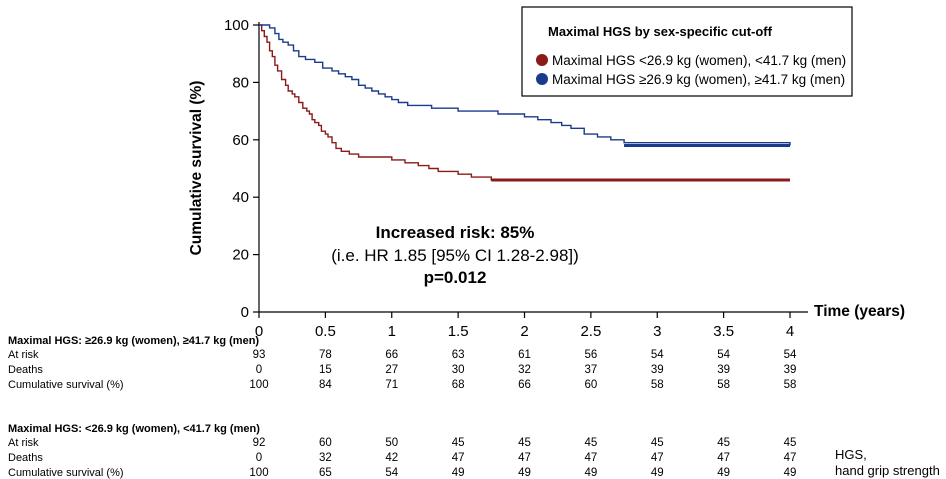 The image size is (946, 479). What do you see at coordinates (458, 370) in the screenshot?
I see `risk-cell: 30` at bounding box center [458, 370].